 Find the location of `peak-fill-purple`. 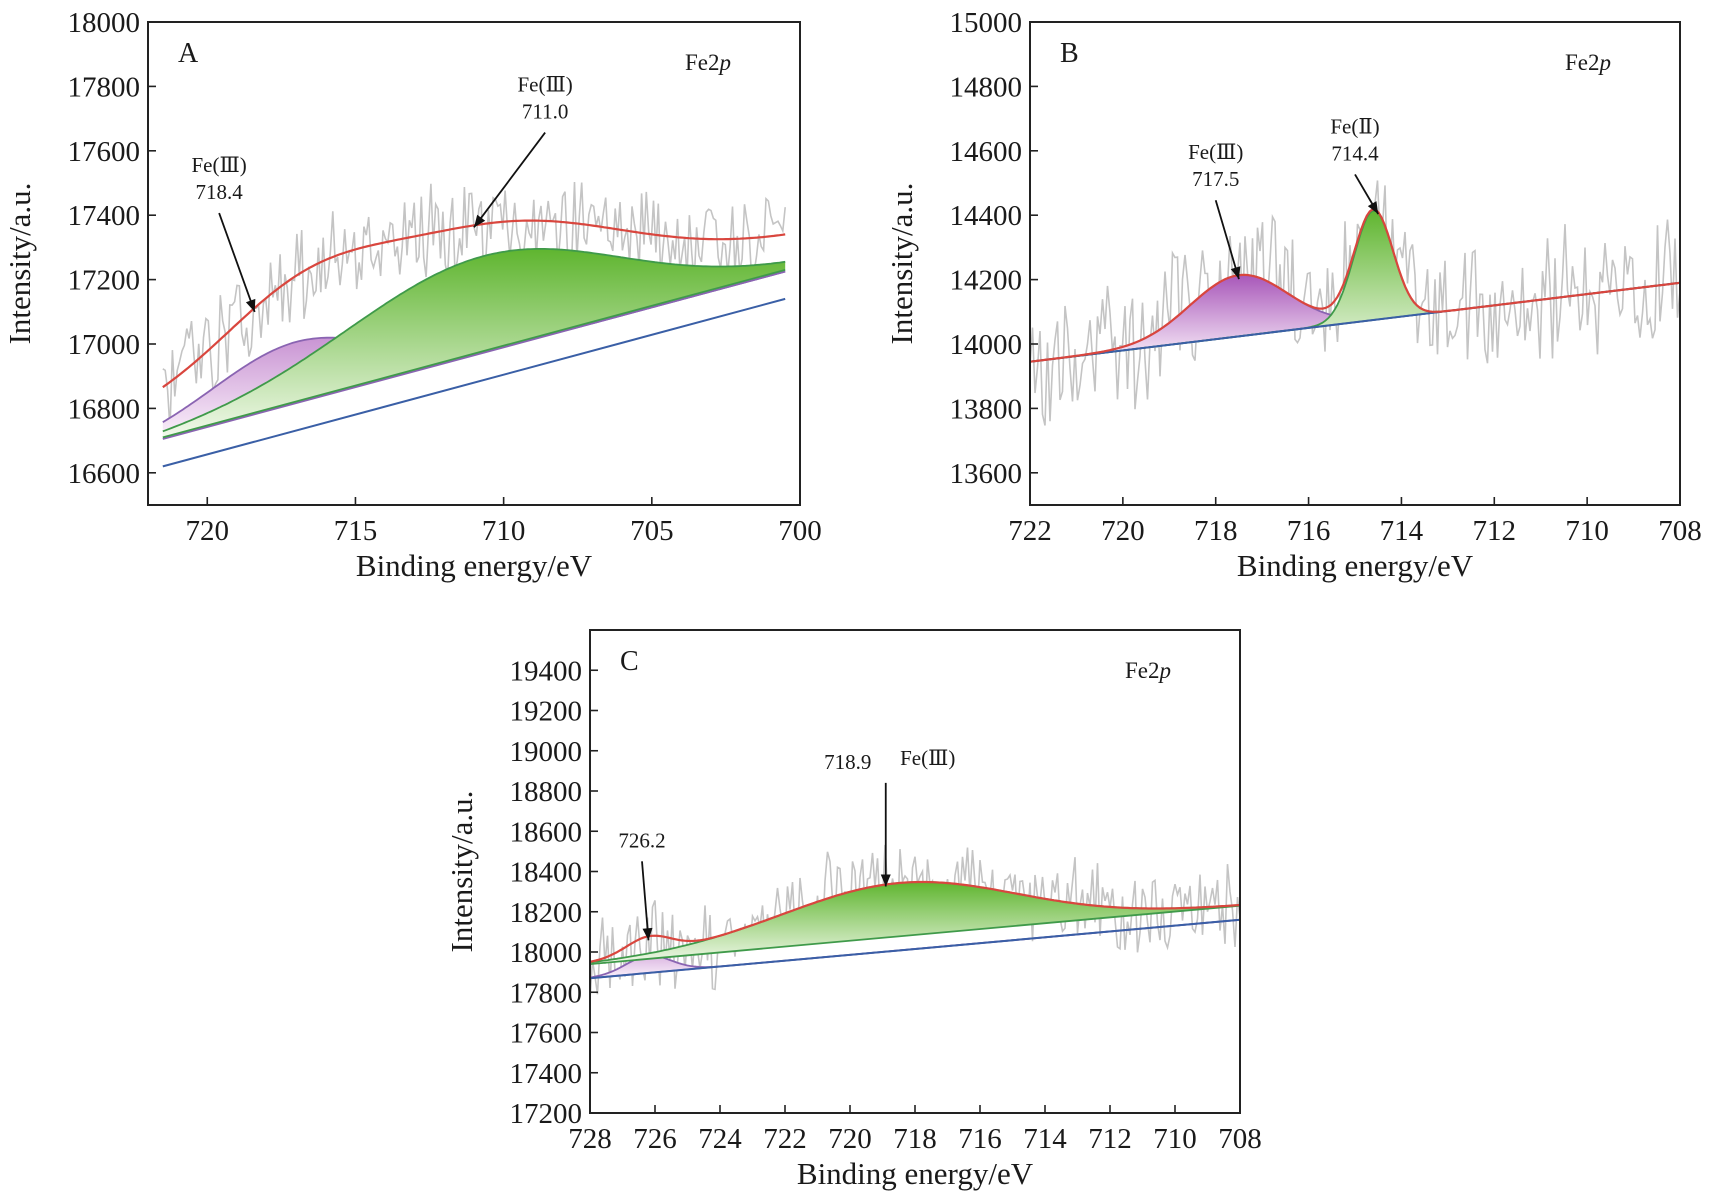

peak-fill-purple is located at coordinates (1355, 318).